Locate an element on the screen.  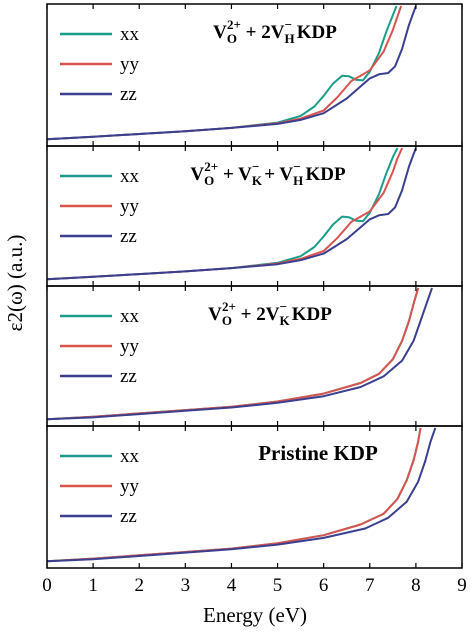
x-tick-label: 0 is located at coordinates (47, 585).